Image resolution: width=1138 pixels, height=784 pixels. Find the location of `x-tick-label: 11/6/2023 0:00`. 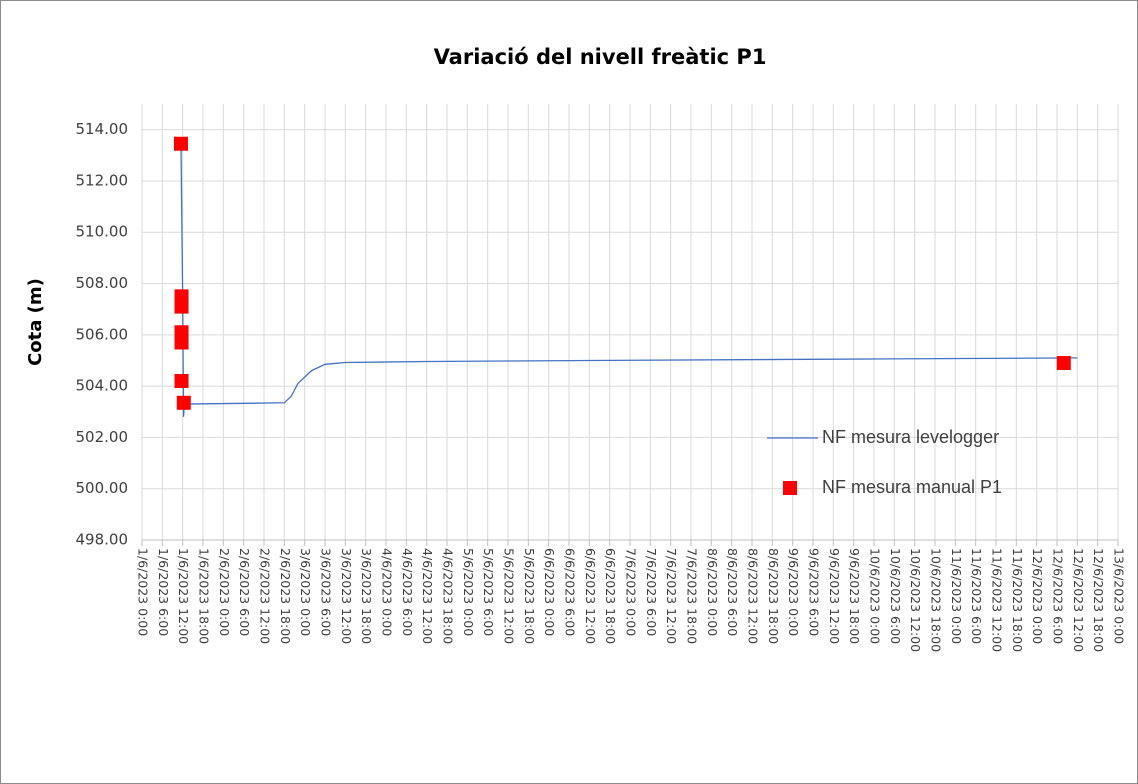

x-tick-label: 11/6/2023 0:00 is located at coordinates (956, 596).